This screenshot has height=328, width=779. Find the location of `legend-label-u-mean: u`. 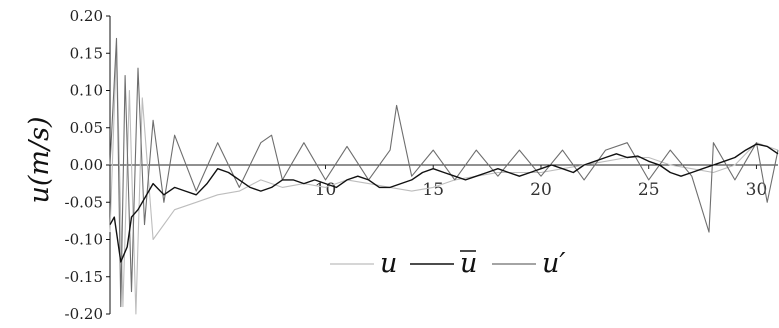

legend-label-u-mean: u is located at coordinates (468, 263).